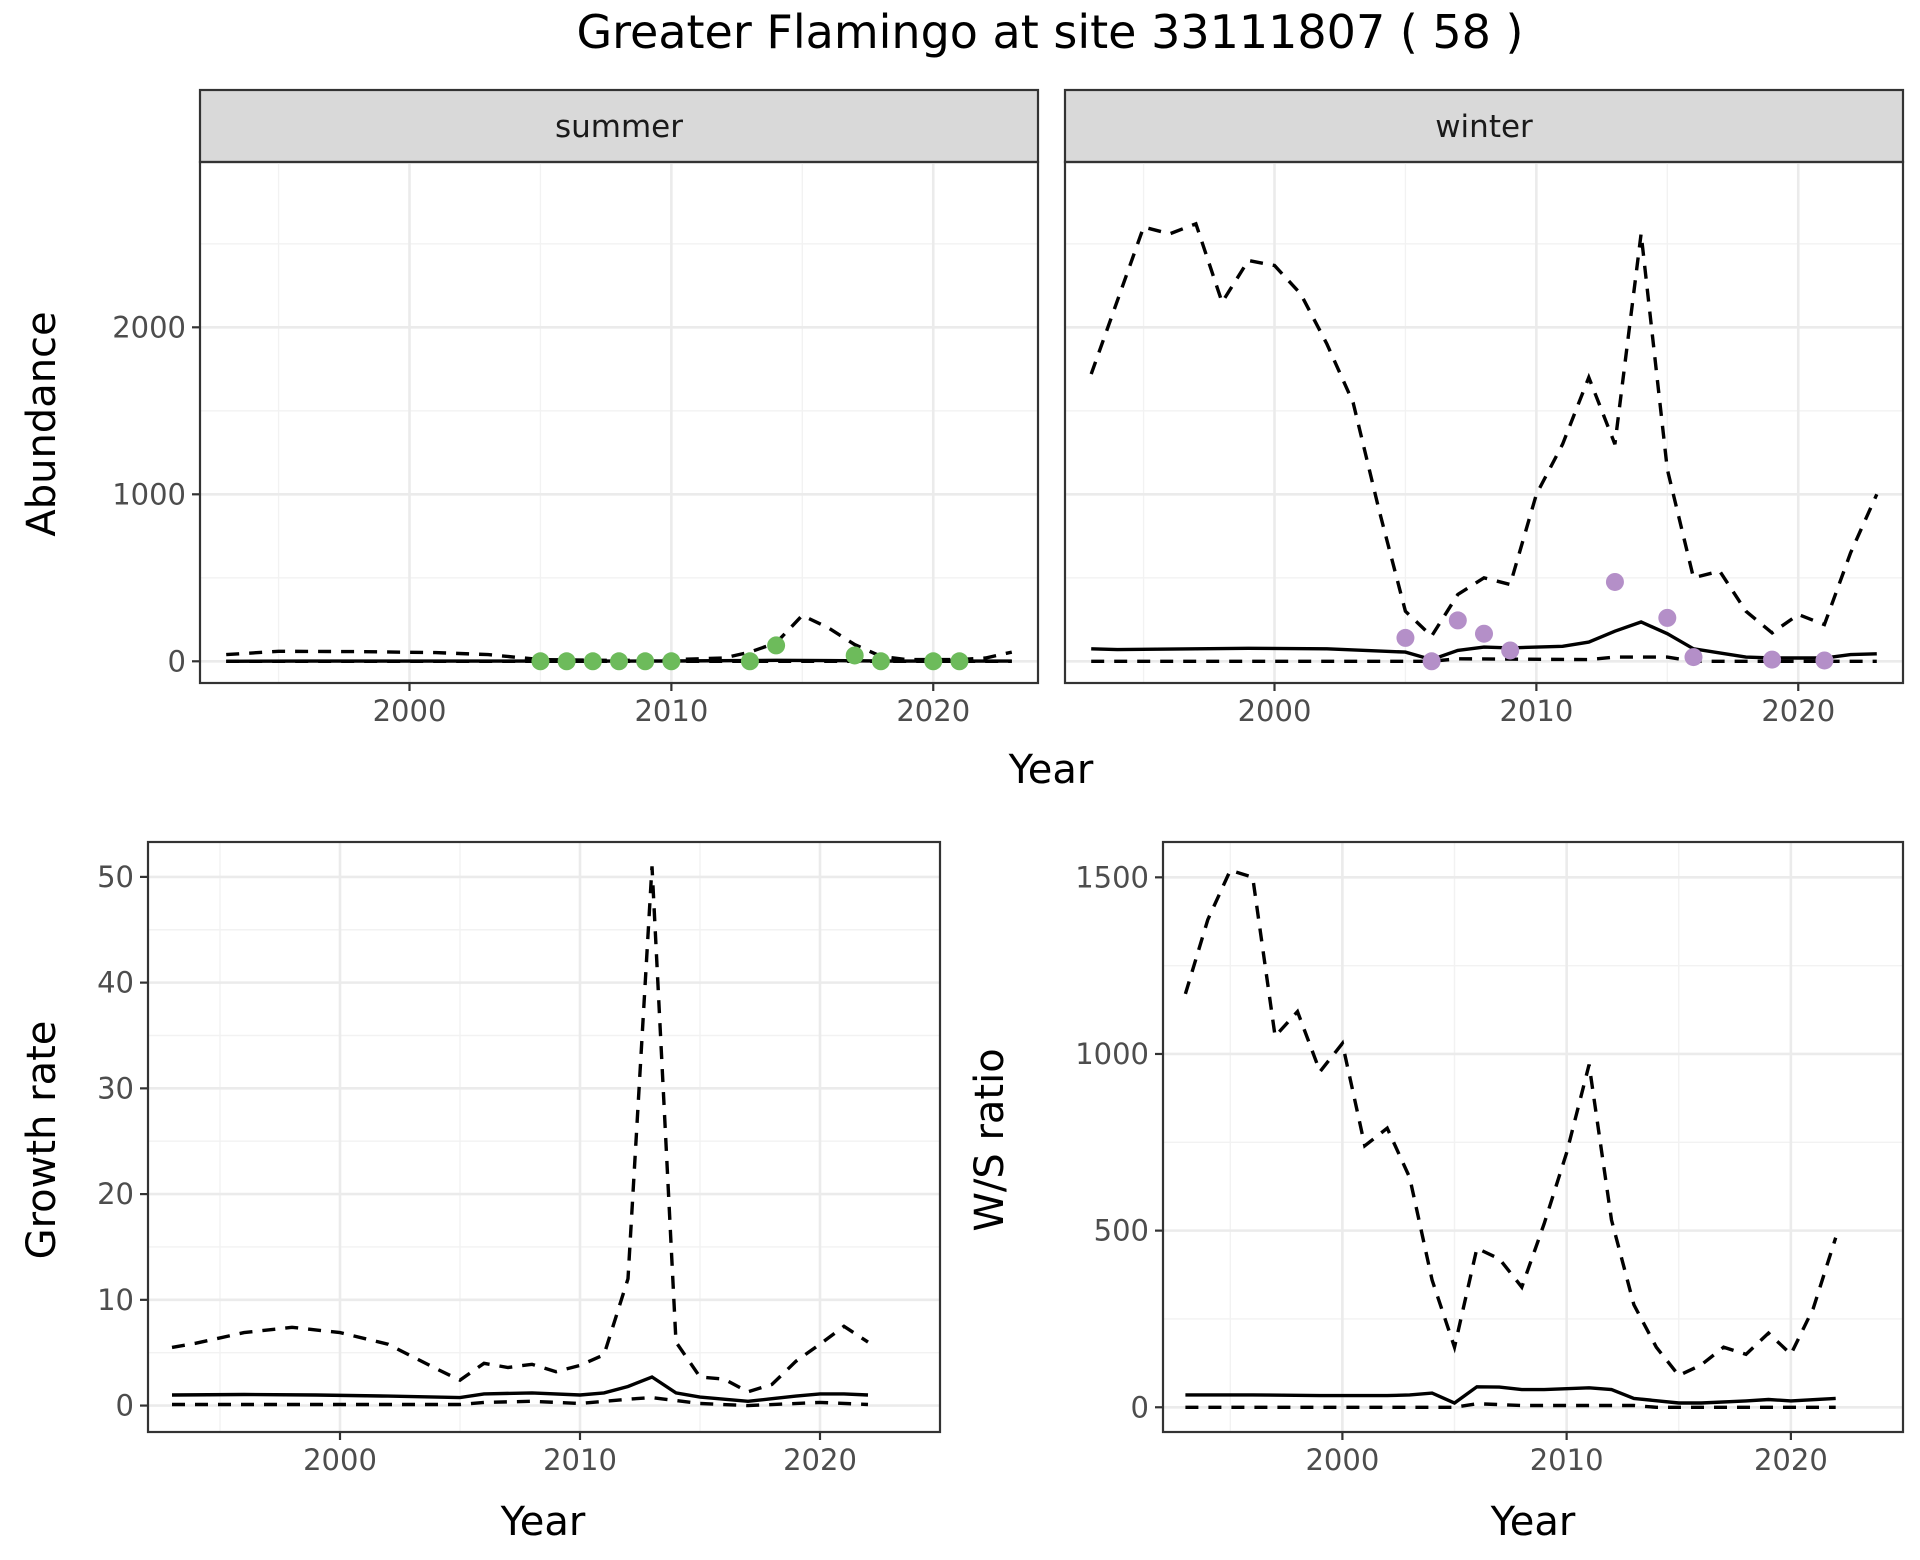 The width and height of the screenshot is (1920, 1560). What do you see at coordinates (619, 638) in the screenshot?
I see `summer-upper-line` at bounding box center [619, 638].